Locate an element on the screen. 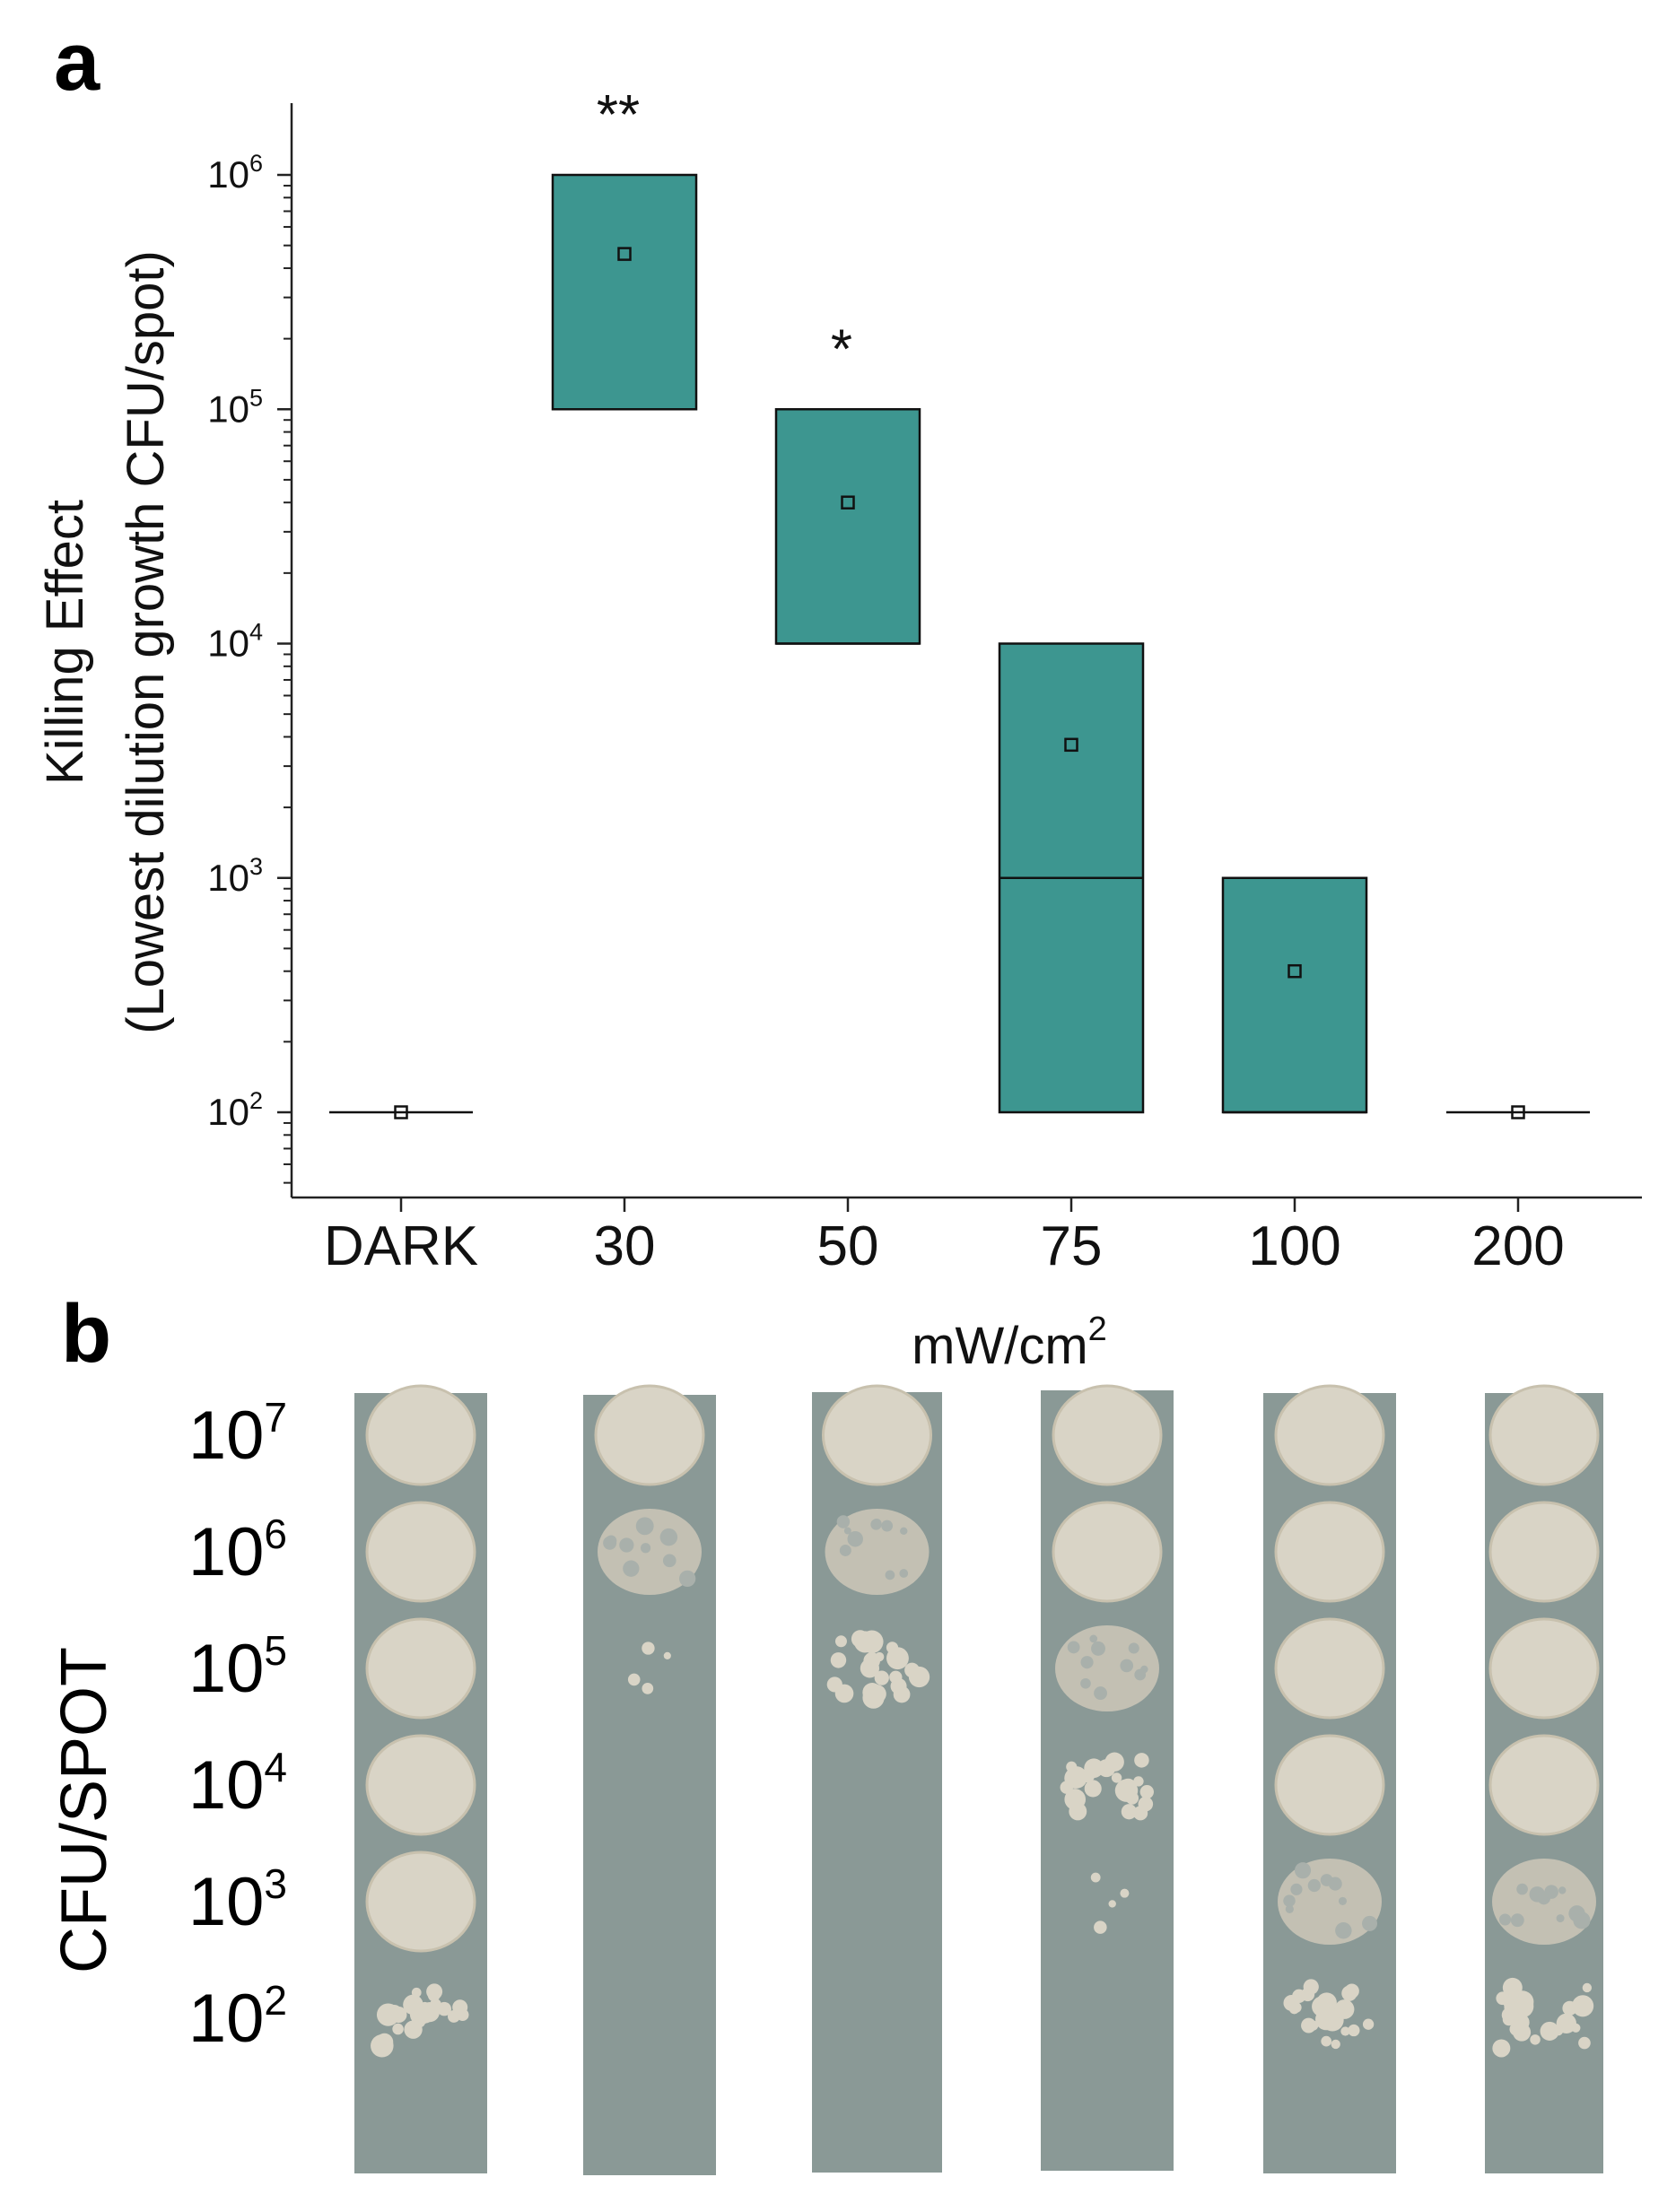  box-50: * is located at coordinates (847, 481).